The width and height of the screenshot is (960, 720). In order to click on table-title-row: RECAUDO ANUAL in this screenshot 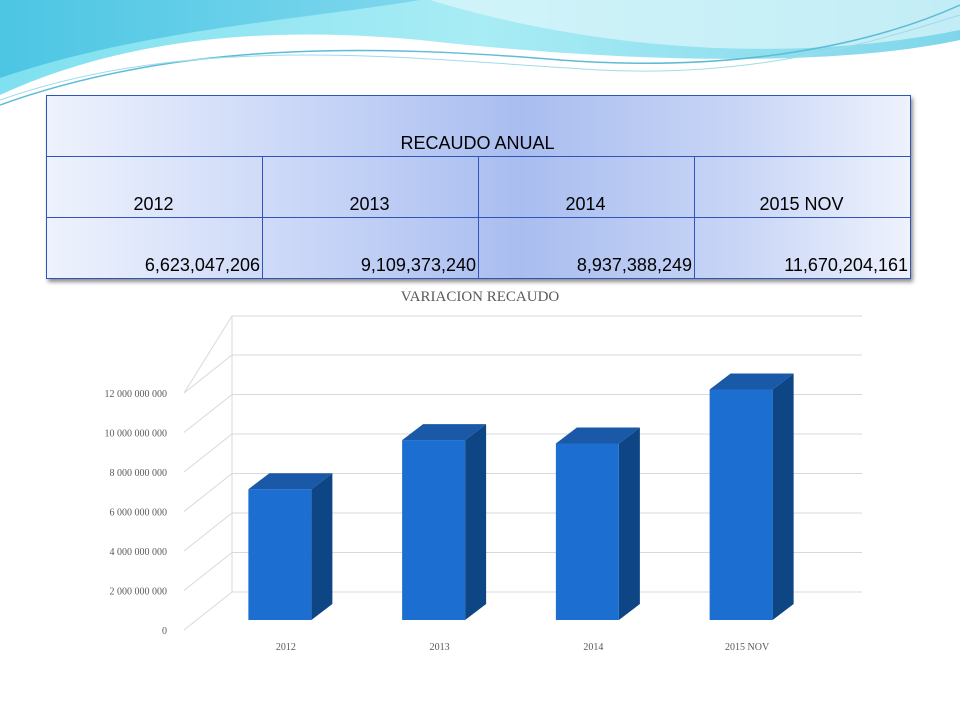, I will do `click(478, 126)`.